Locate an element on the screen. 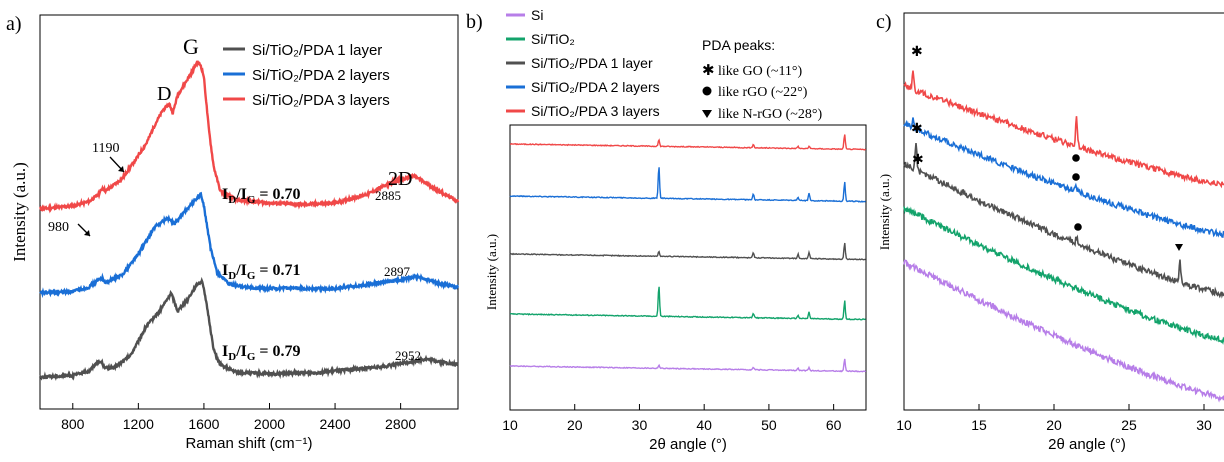 The height and width of the screenshot is (462, 1224). star-marker-1layer: ✱ is located at coordinates (918, 159).